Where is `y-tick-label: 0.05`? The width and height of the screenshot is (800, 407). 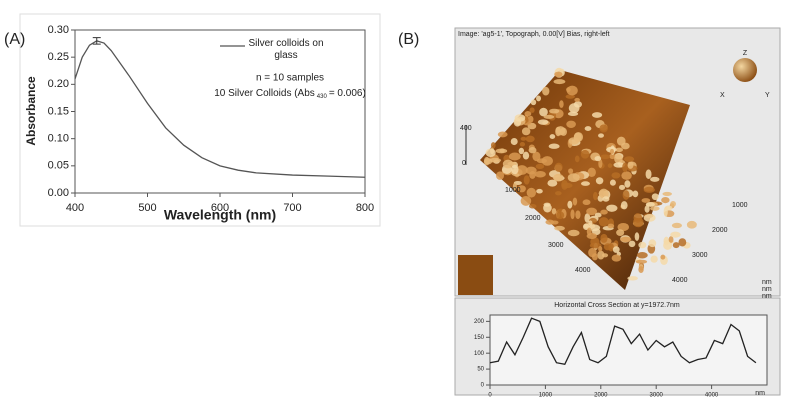
y-tick-label: 0.05 is located at coordinates (58, 166).